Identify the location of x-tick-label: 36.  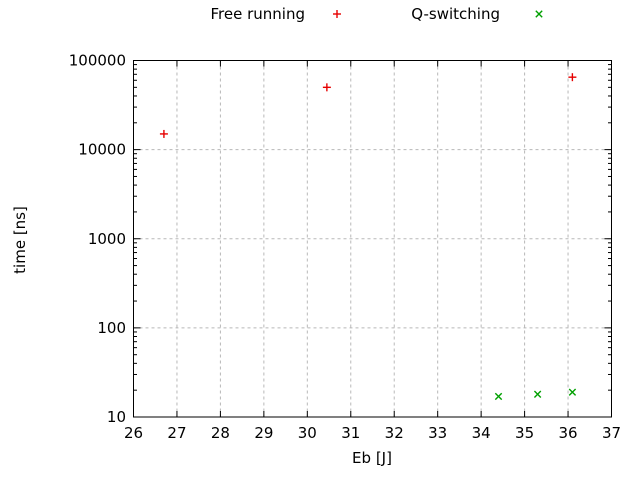
(567, 433).